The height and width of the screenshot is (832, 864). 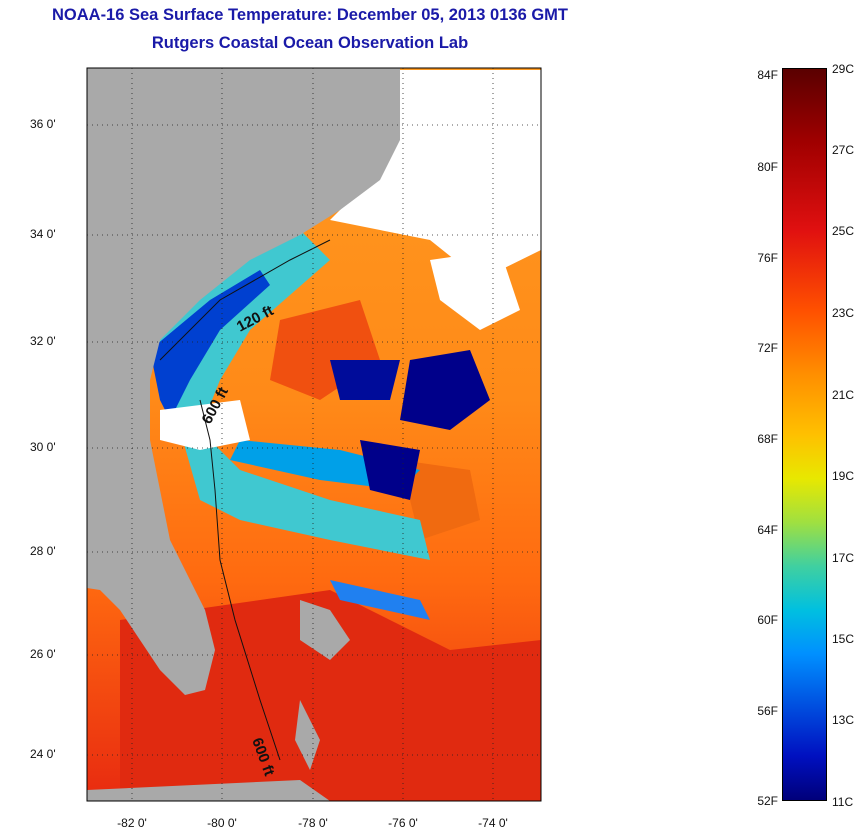 I want to click on y-tick-label: 28 0', so click(x=43, y=551).